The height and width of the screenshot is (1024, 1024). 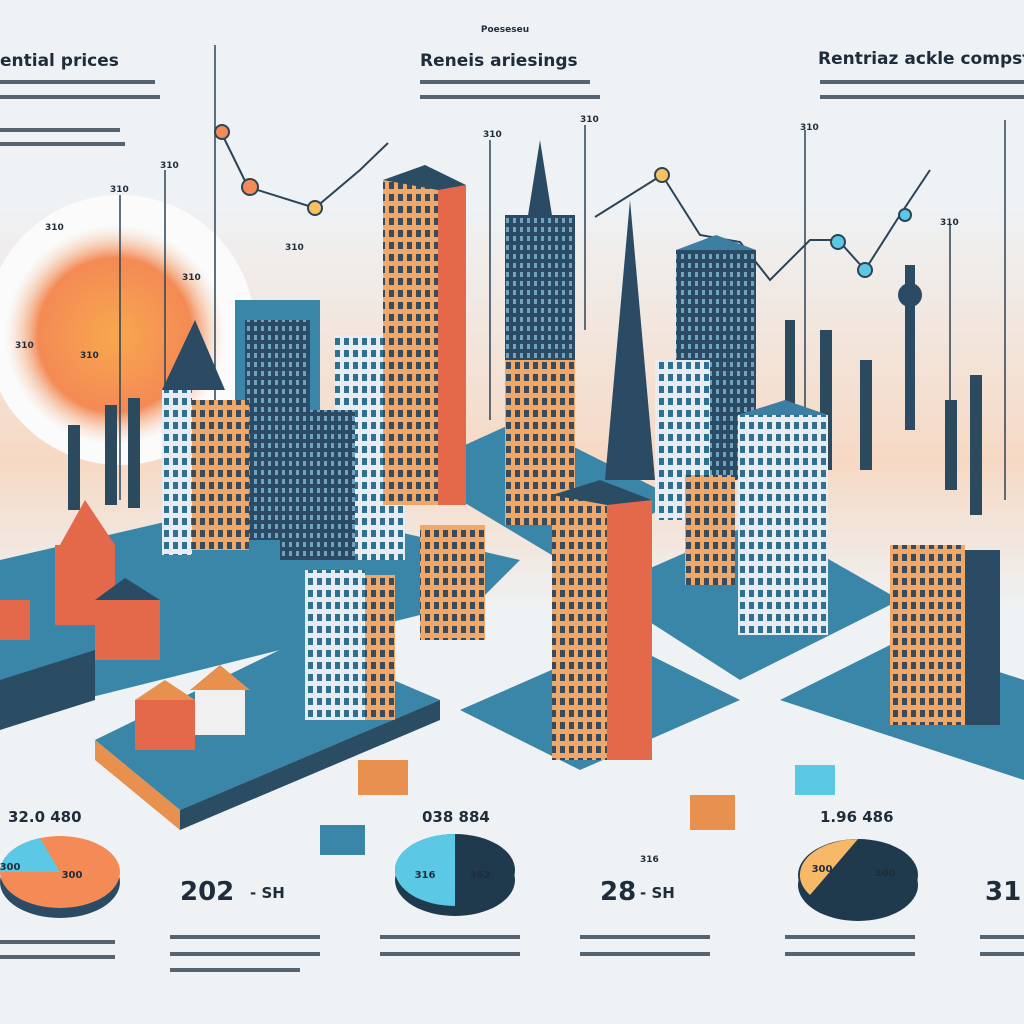 I want to click on panel-title: Reneis ariesings, so click(x=499, y=61).